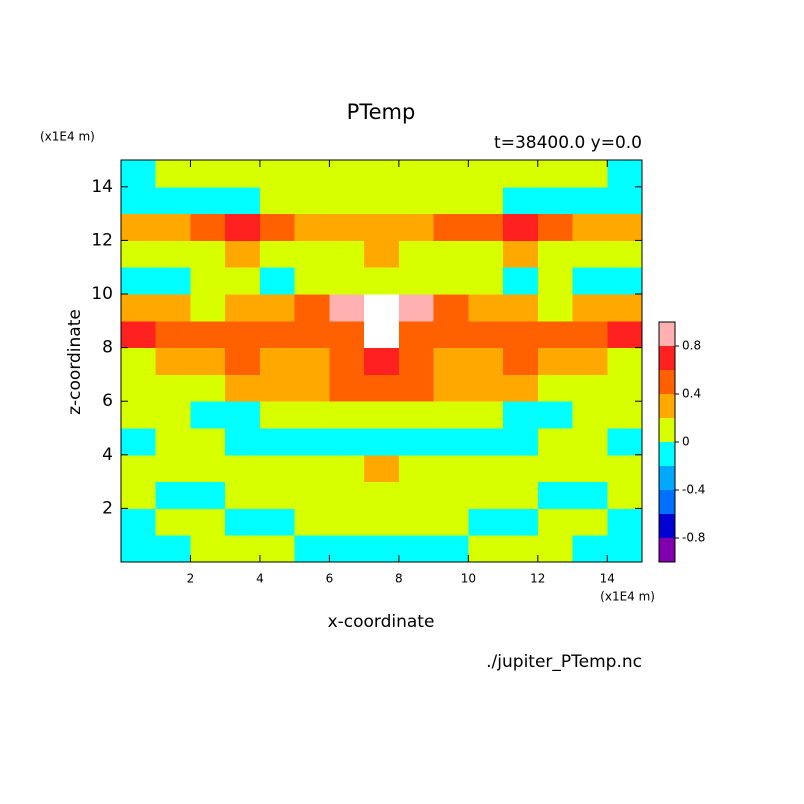 The width and height of the screenshot is (804, 804). I want to click on x-tick-label: 6, so click(330, 579).